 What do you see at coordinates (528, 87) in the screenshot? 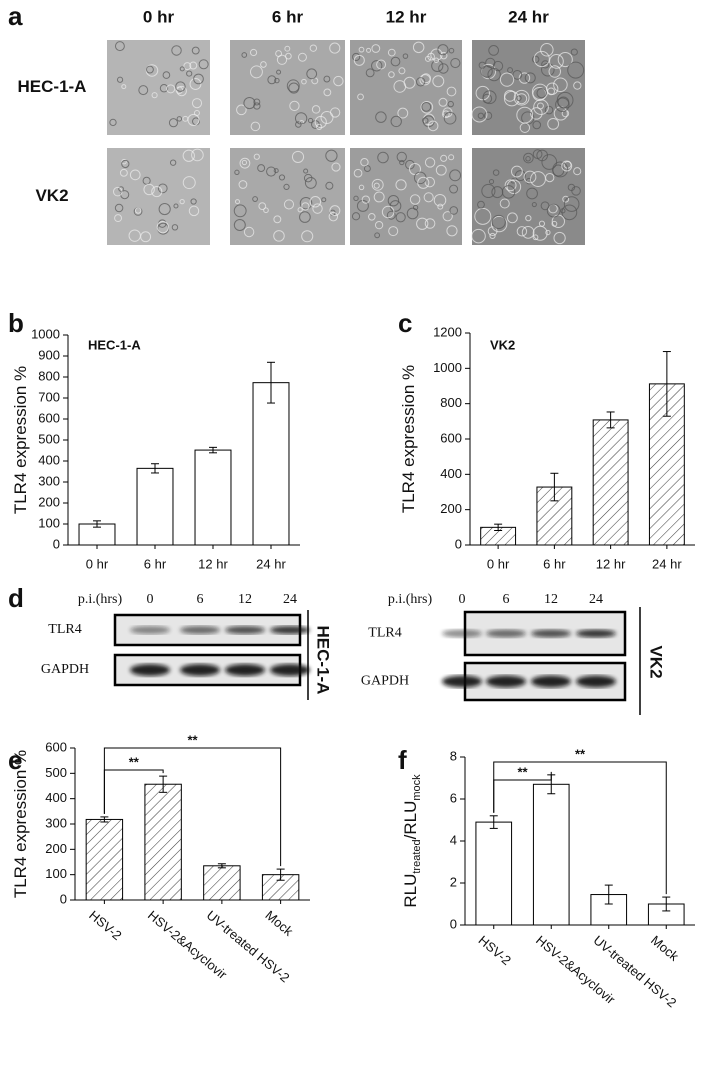
I see `micrograph-bg` at bounding box center [528, 87].